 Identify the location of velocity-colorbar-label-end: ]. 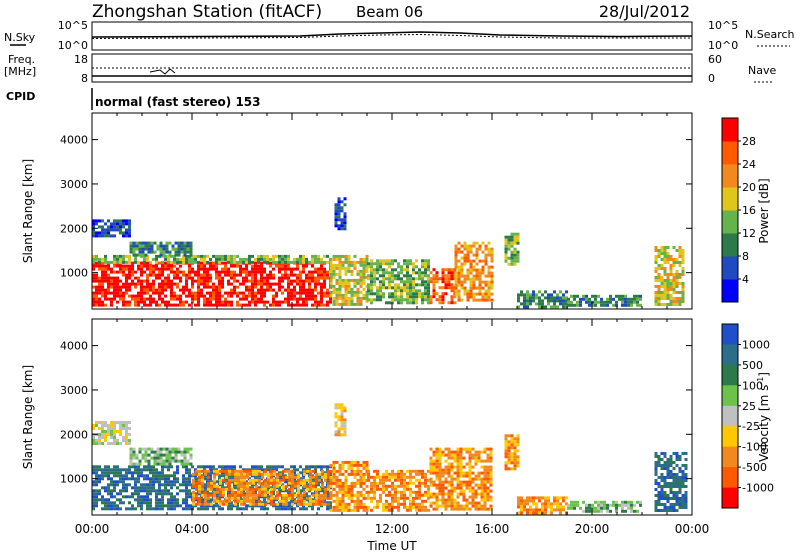
(764, 374).